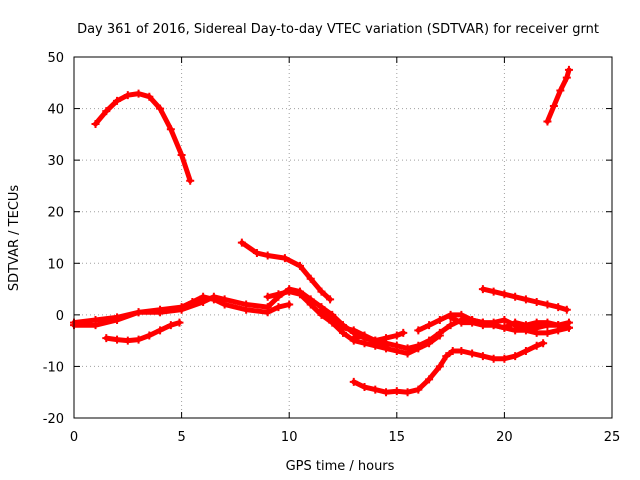 Image resolution: width=640 pixels, height=480 pixels. Describe the element at coordinates (55, 264) in the screenshot. I see `y-tick-label: 10` at that location.